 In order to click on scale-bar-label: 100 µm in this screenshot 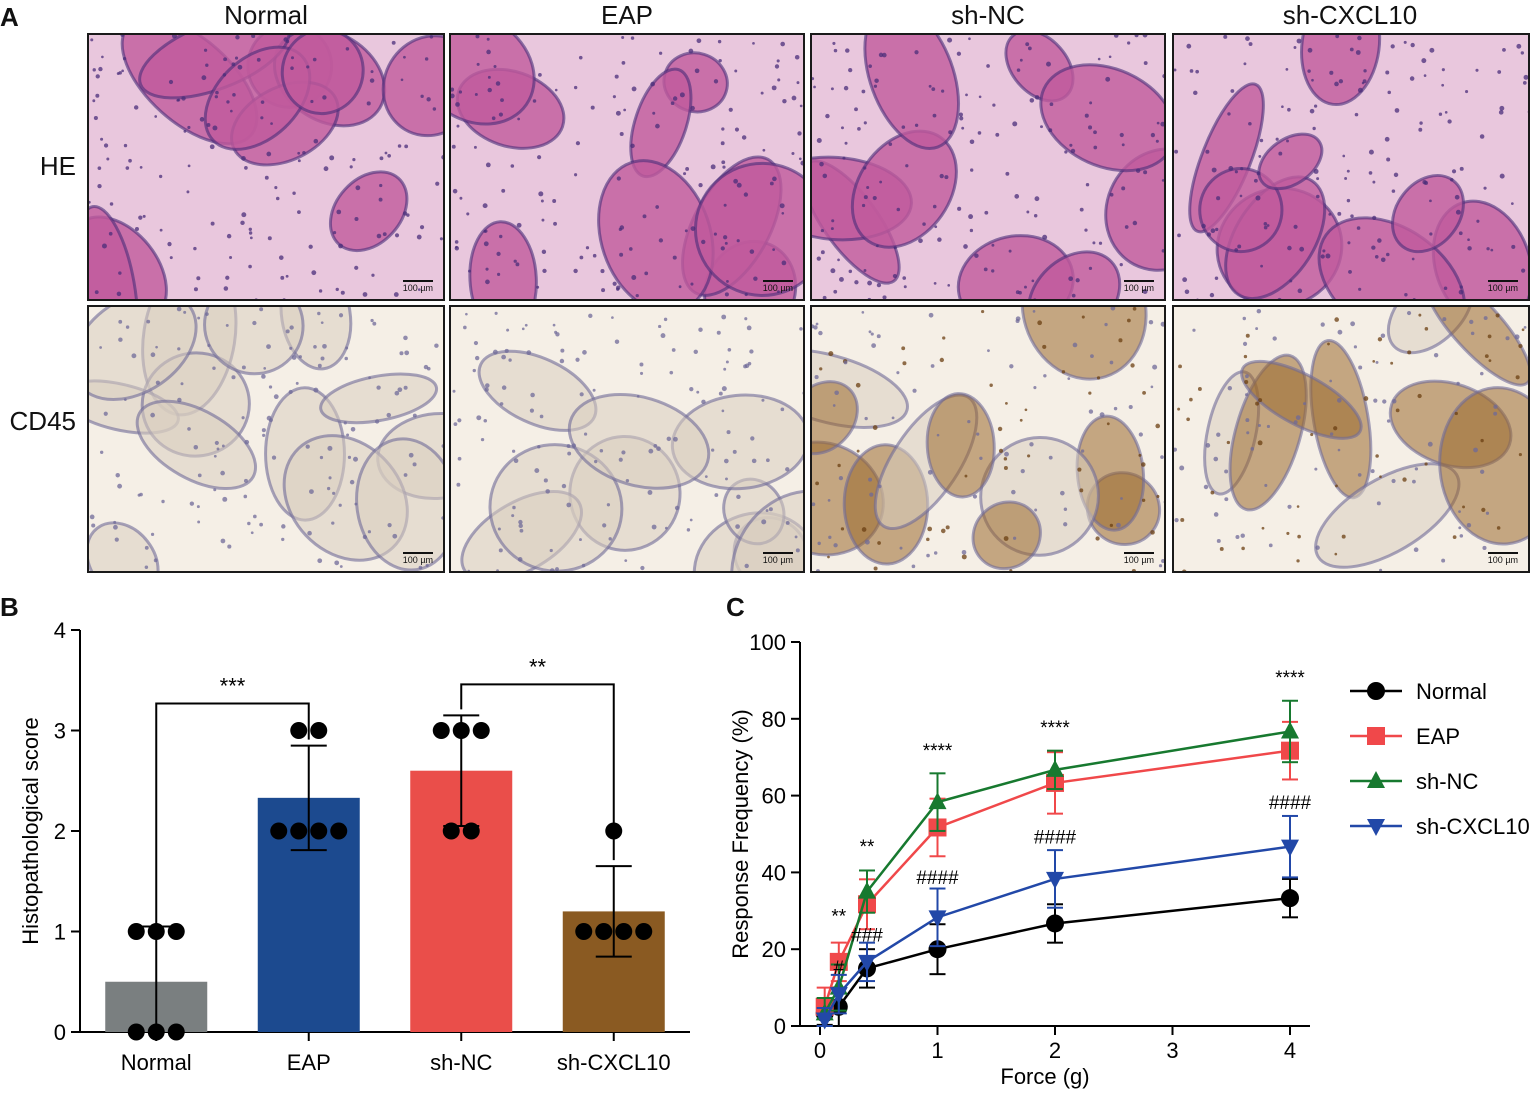, I will do `click(777, 560)`.